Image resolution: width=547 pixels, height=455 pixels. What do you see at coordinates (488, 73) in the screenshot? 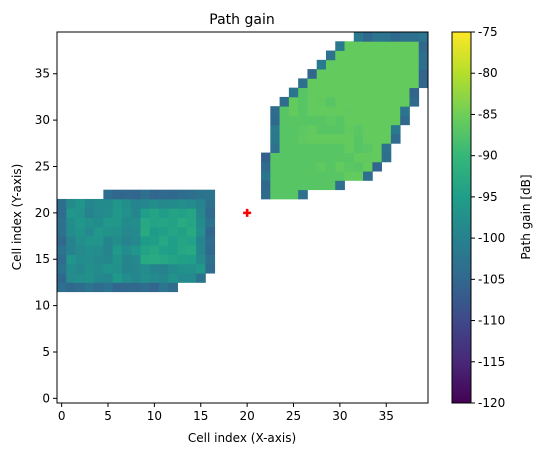
I see `colorbar-tick-label: -80` at bounding box center [488, 73].